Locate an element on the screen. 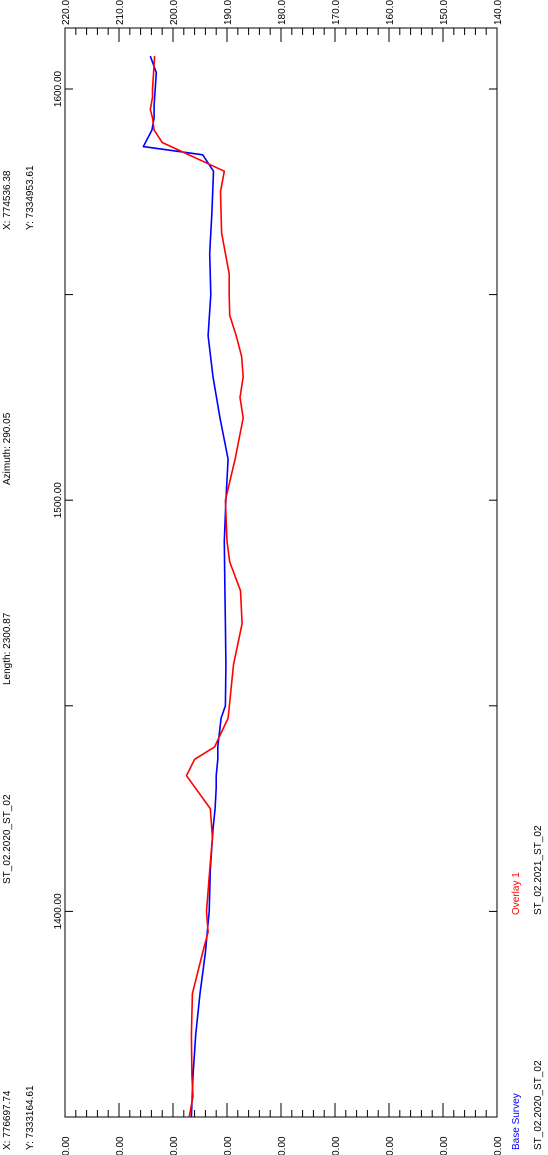  elevation-tick-label-top: 140.00 is located at coordinates (498, 12).